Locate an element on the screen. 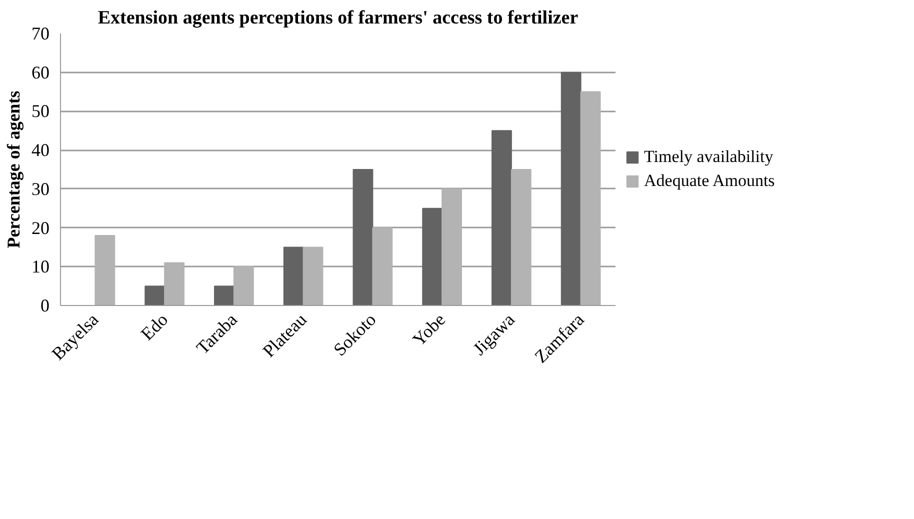 Image resolution: width=914 pixels, height=519 pixels. y-tick-label: 10 is located at coordinates (41, 266).